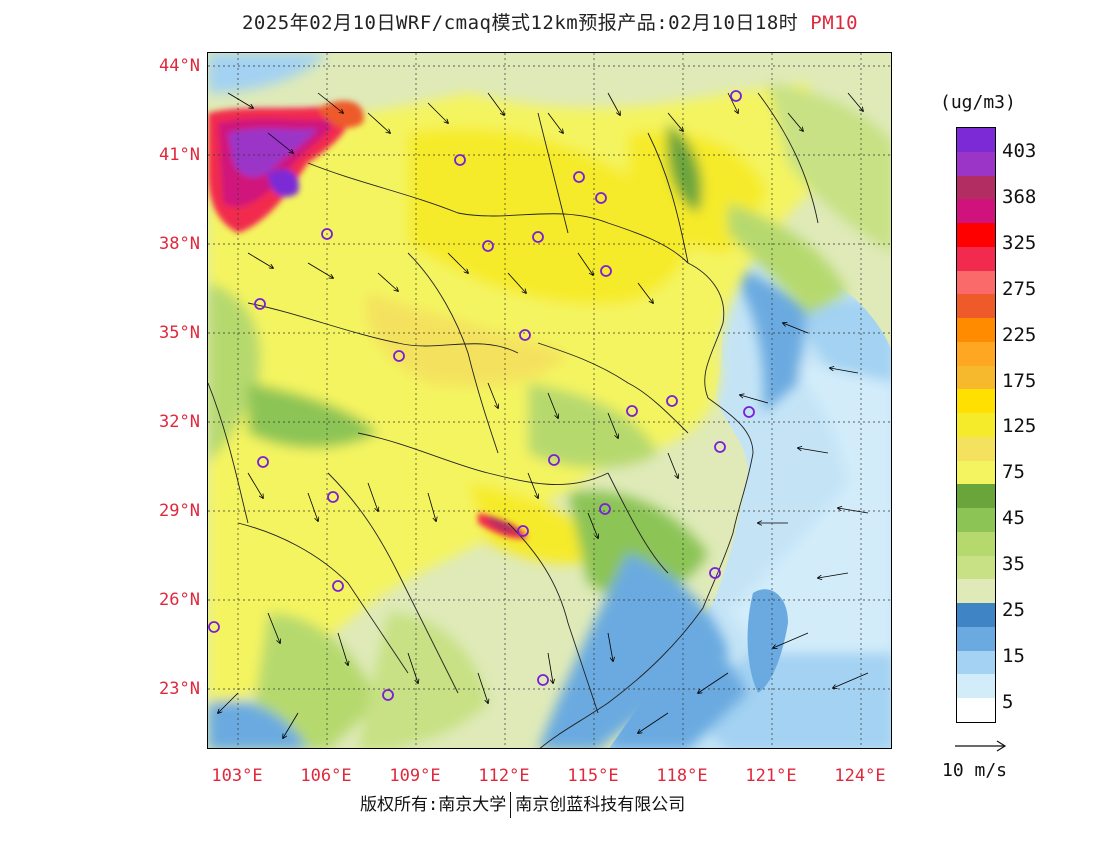 This screenshot has width=1100, height=850. What do you see at coordinates (593, 776) in the screenshot?
I see `lon-label-115: 115°E` at bounding box center [593, 776].